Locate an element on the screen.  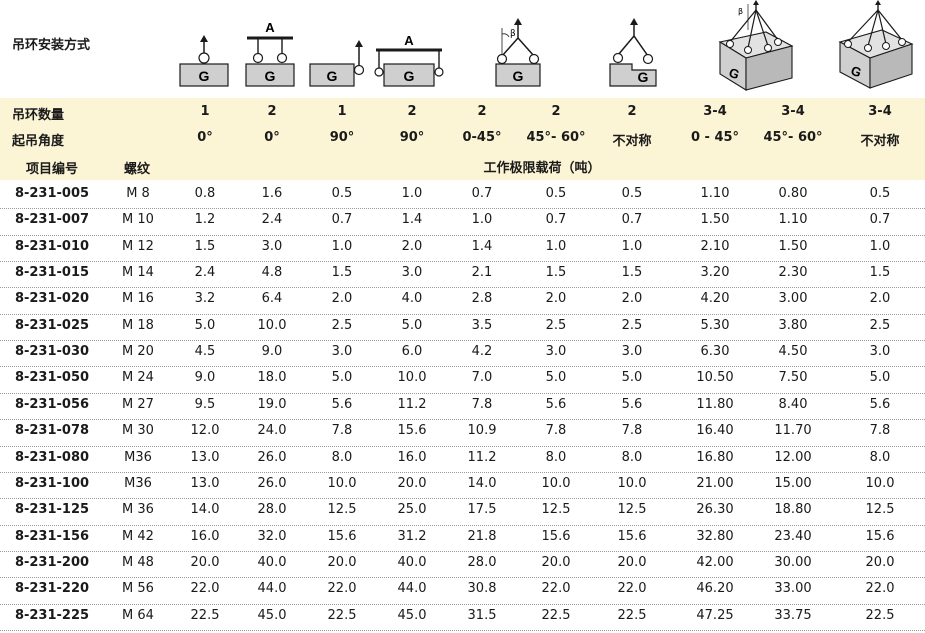
load-value: 19.0 is located at coordinates (272, 404).